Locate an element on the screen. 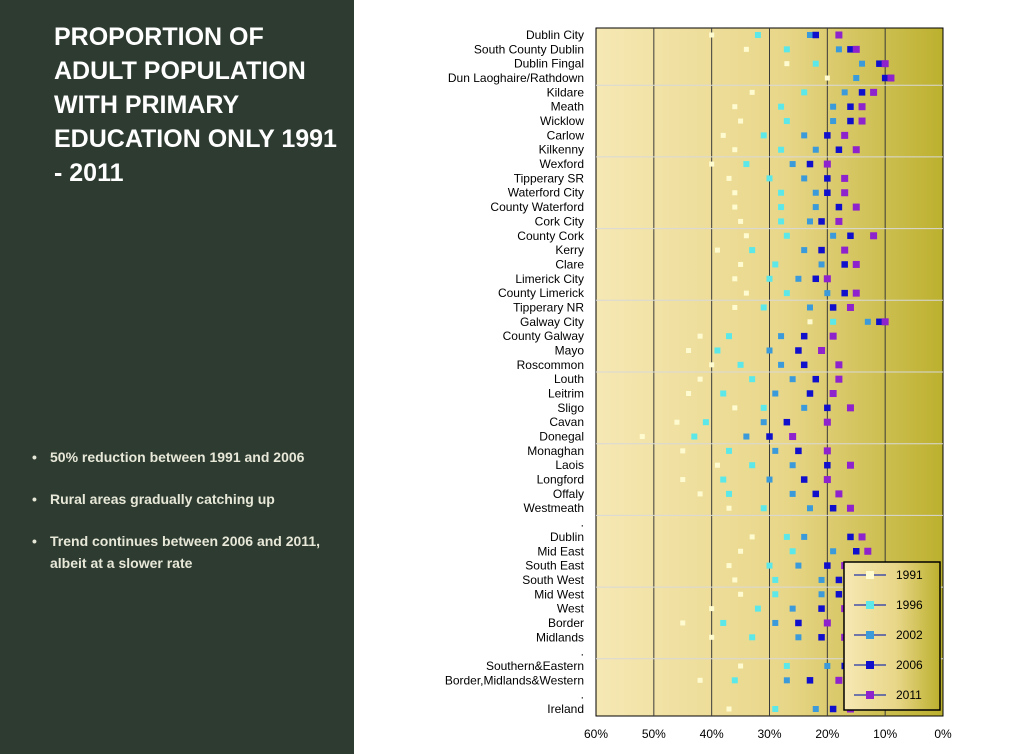  category-label: Laois is located at coordinates (569, 465).